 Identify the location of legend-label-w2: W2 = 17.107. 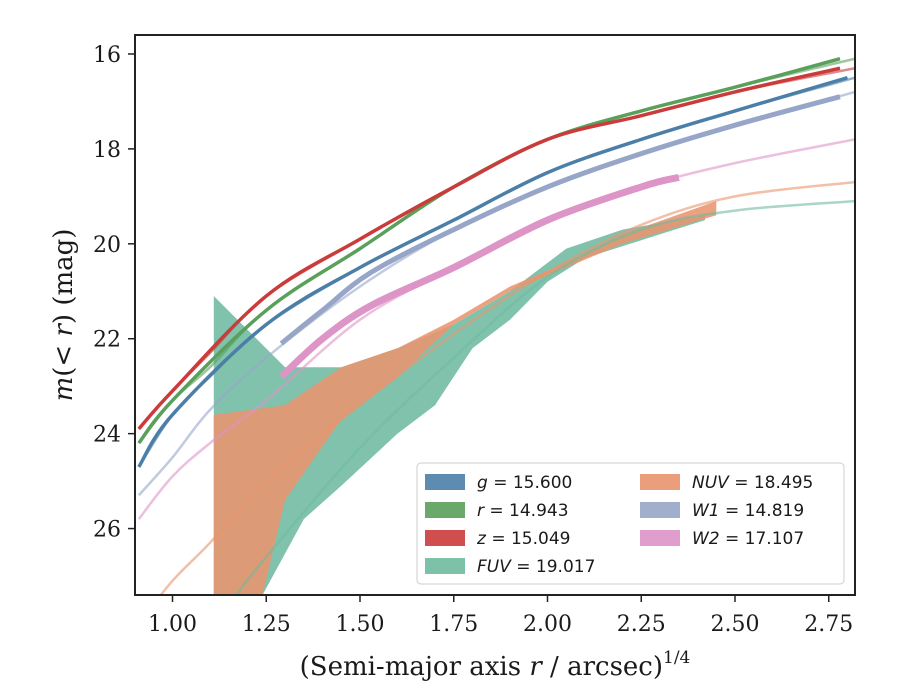
(748, 539).